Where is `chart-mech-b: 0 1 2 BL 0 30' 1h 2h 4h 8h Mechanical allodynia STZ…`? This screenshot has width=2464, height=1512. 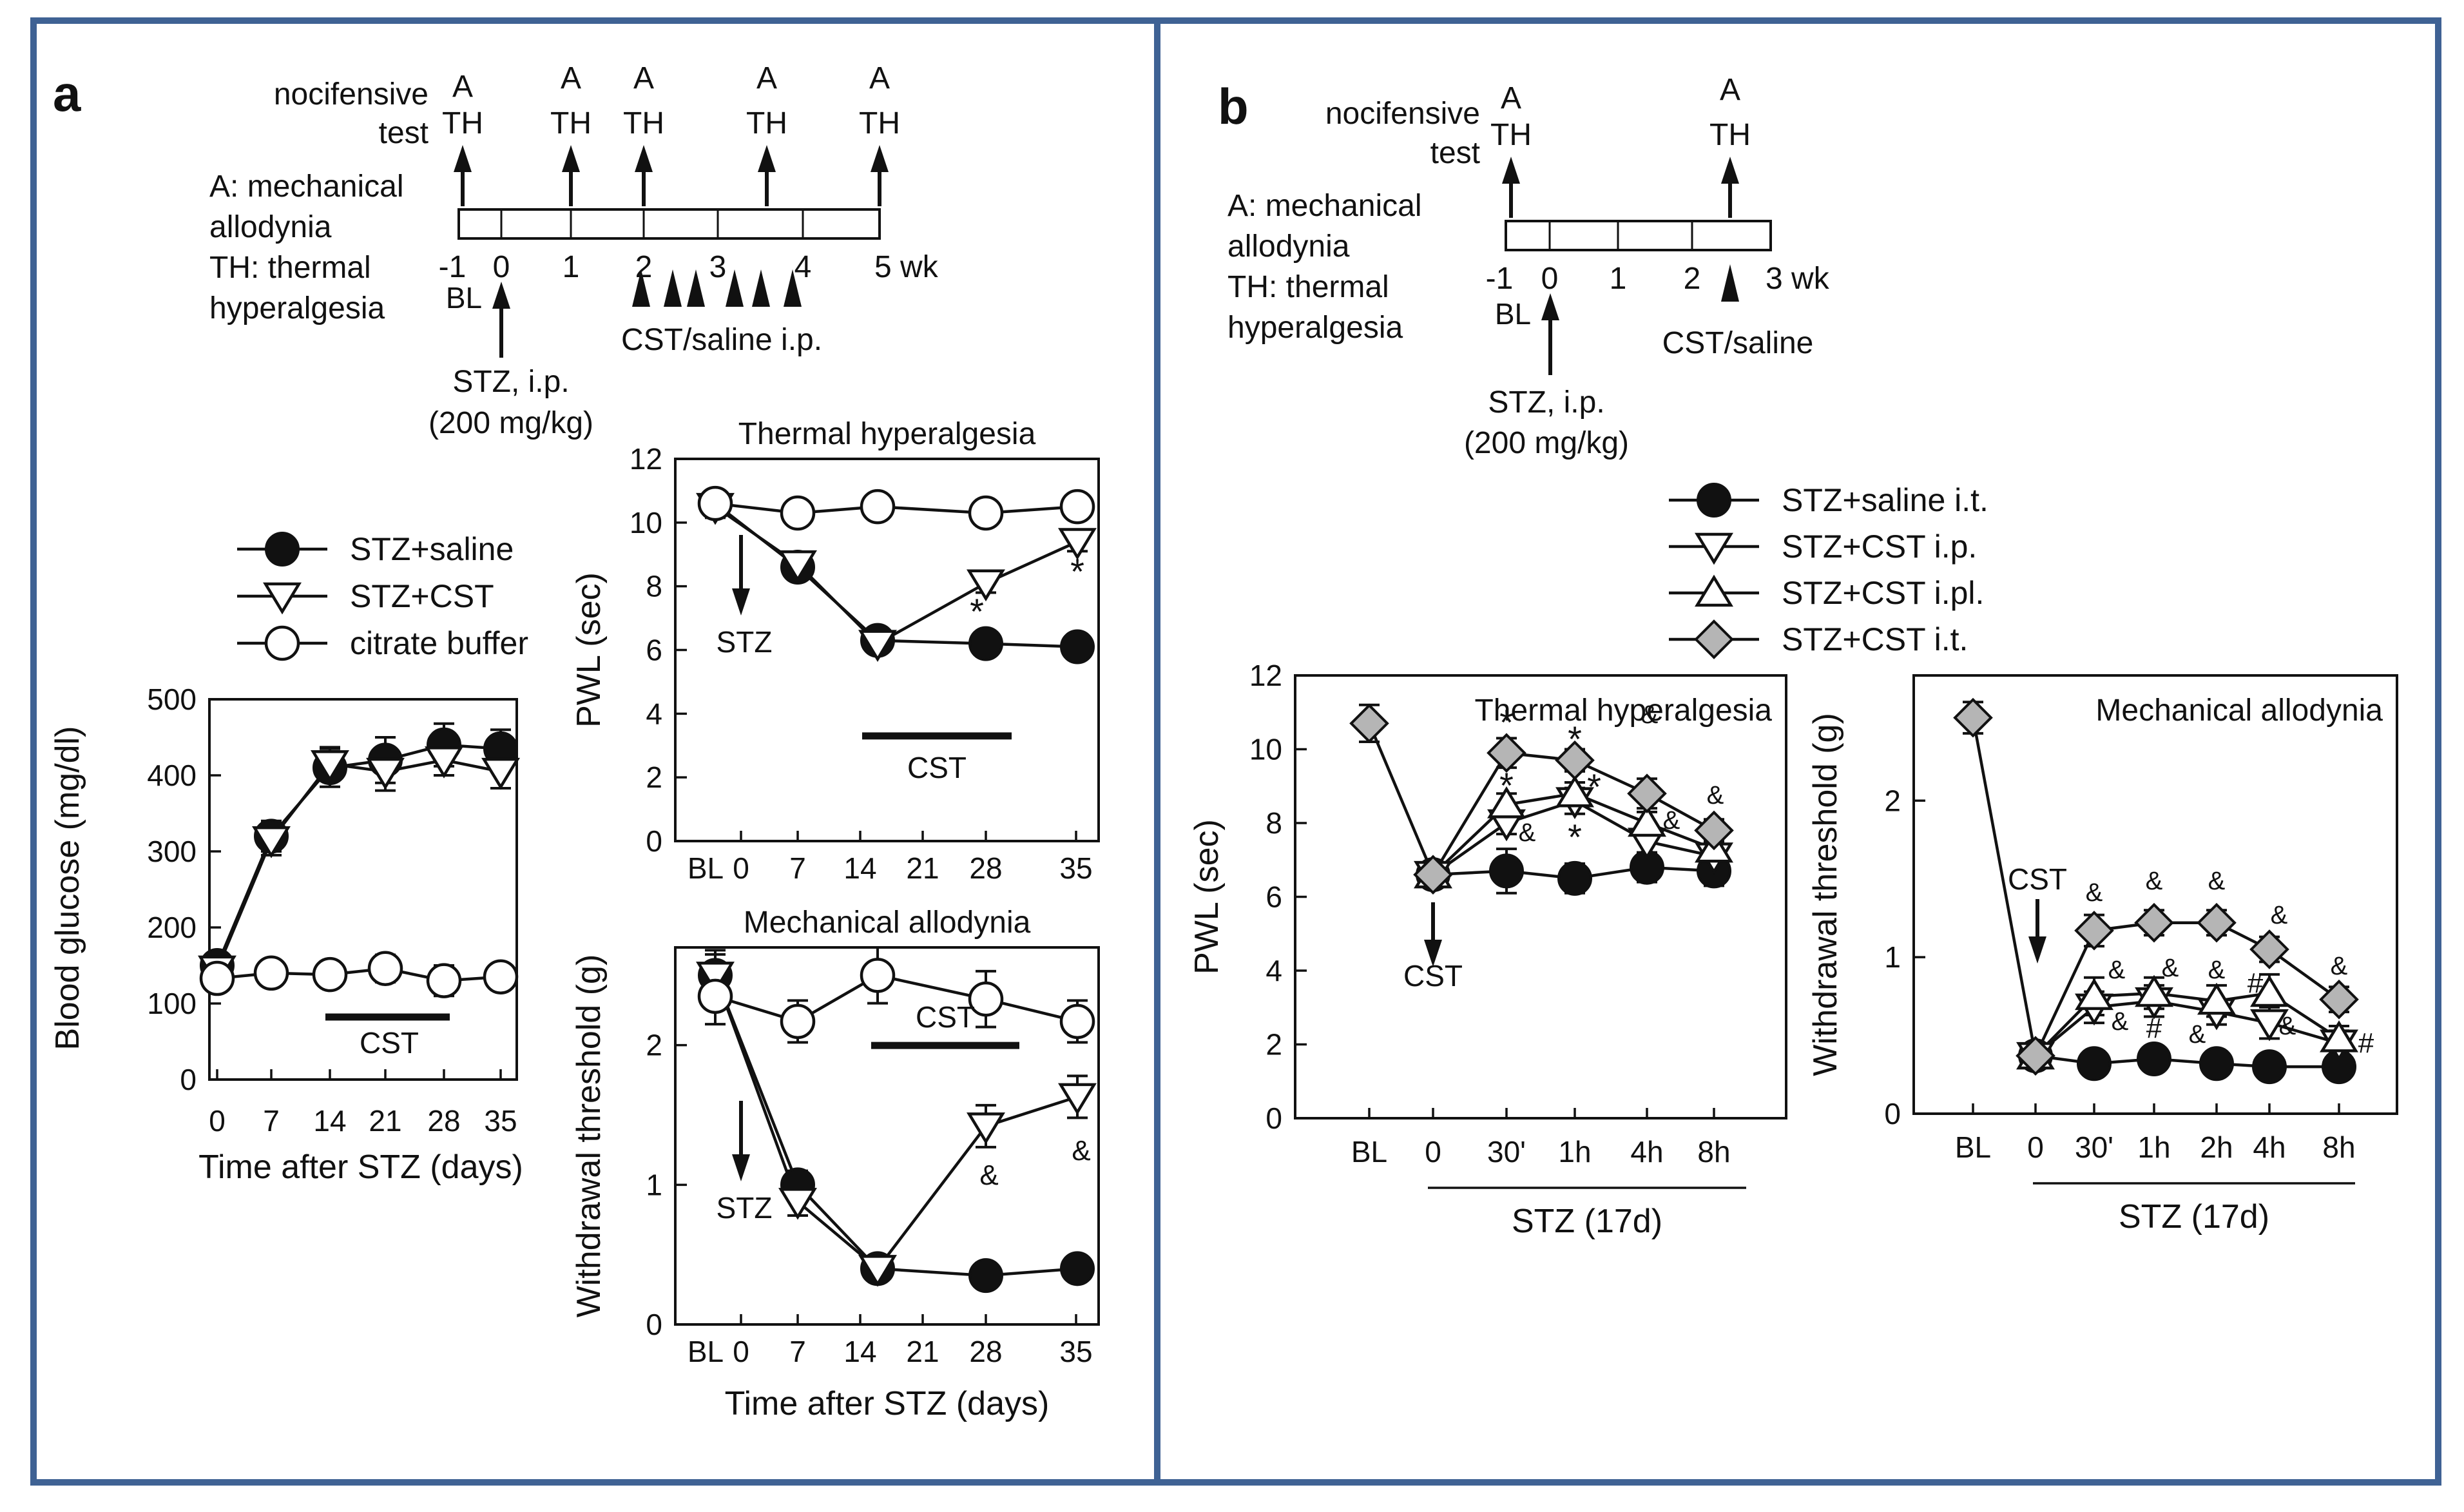 chart-mech-b: 0 1 2 BL 0 30' 1h 2h 4h 8h Mechanical allodynia STZ… is located at coordinates (2102, 955).